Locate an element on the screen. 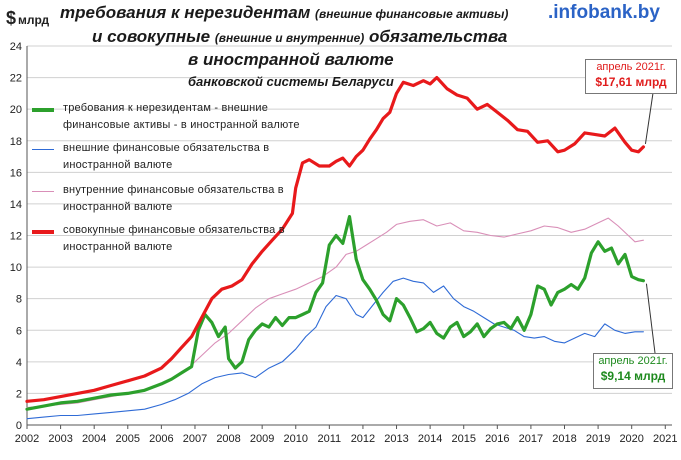 The width and height of the screenshot is (681, 460). infobank-logo: .infobank.by is located at coordinates (604, 13).